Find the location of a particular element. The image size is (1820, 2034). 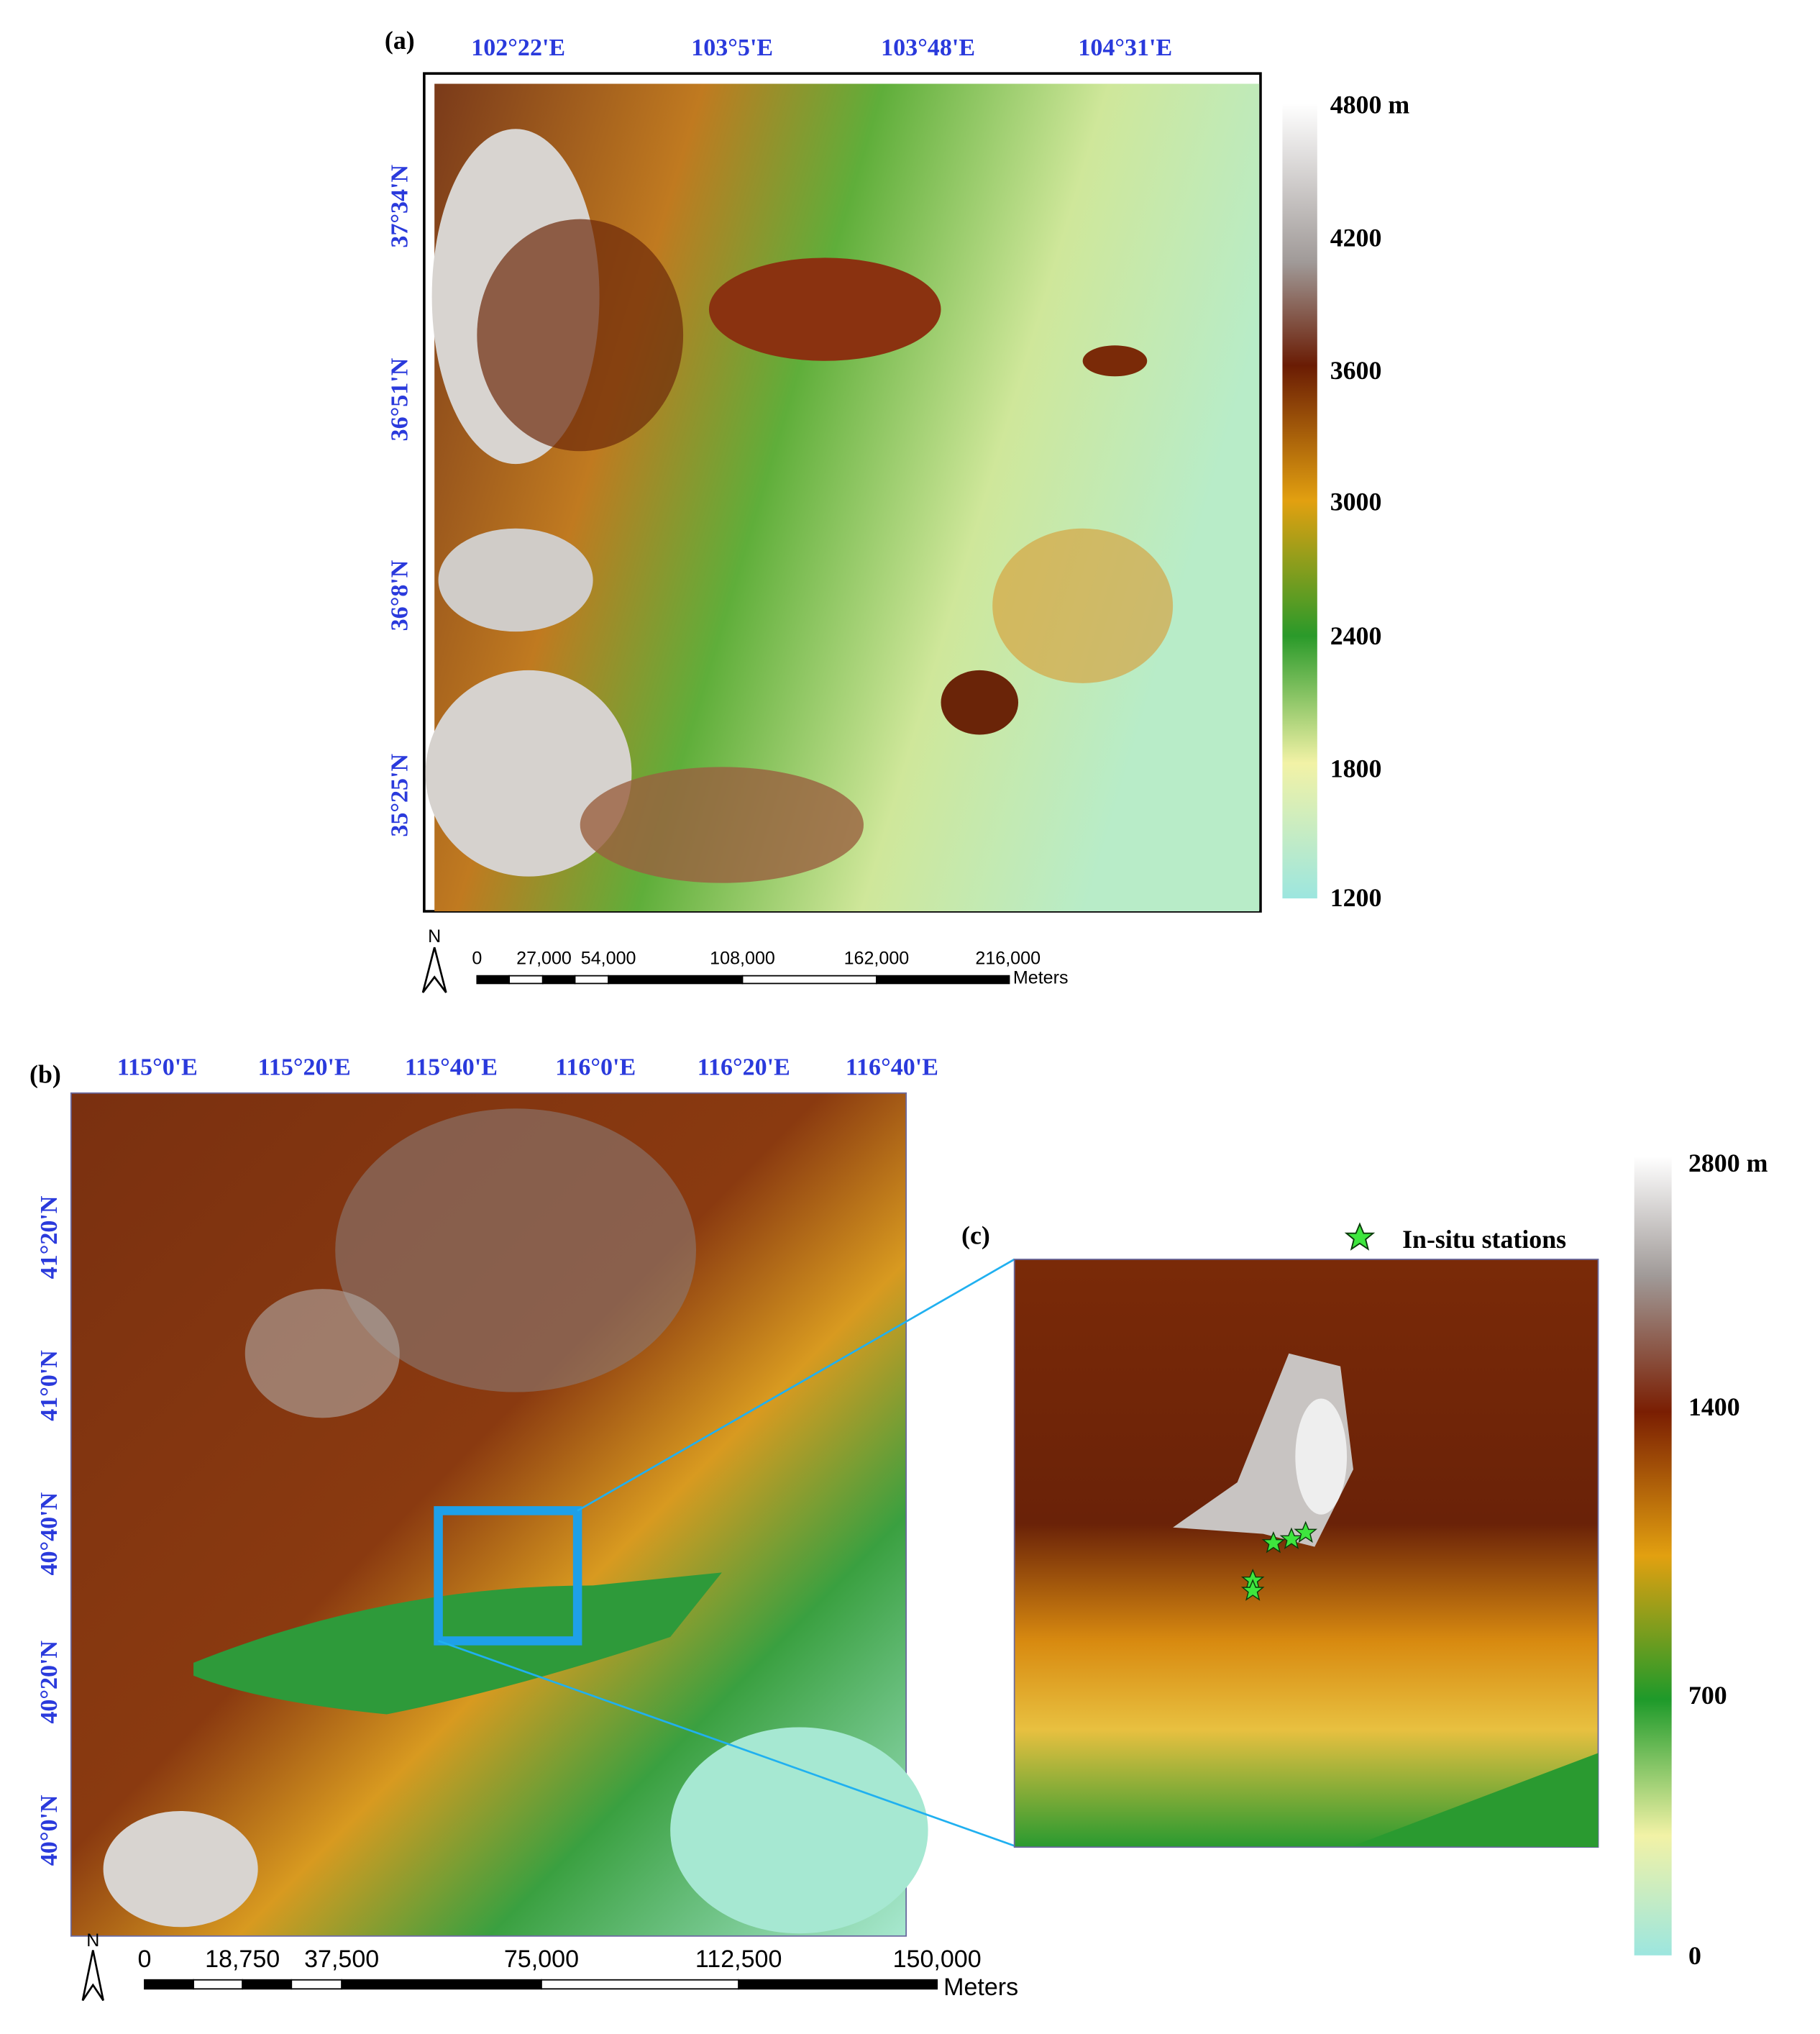

colorbar-label: 0 is located at coordinates (1694, 1955).